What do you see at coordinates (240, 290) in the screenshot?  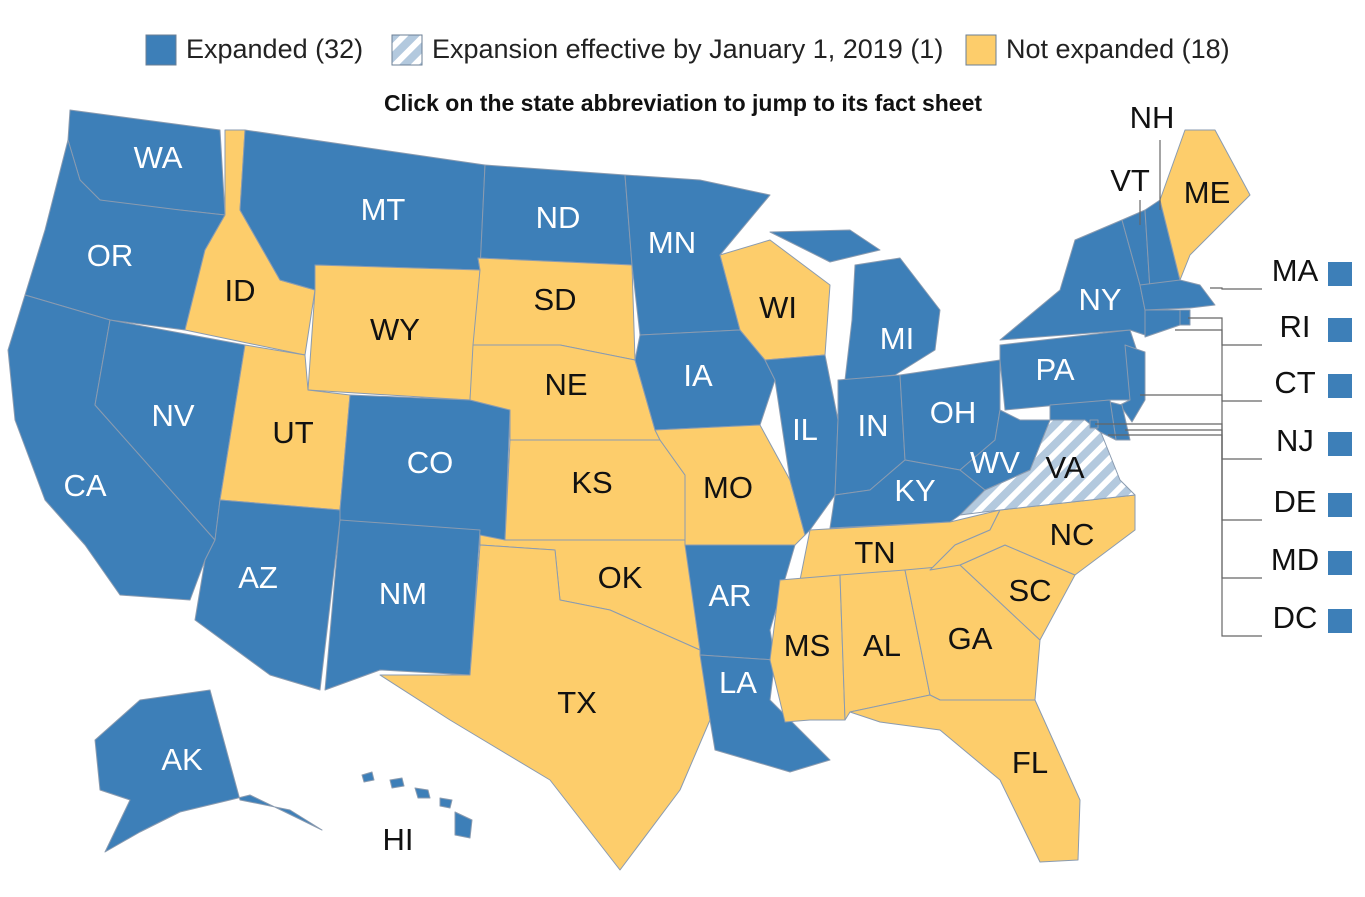 I see `state-label: ID` at bounding box center [240, 290].